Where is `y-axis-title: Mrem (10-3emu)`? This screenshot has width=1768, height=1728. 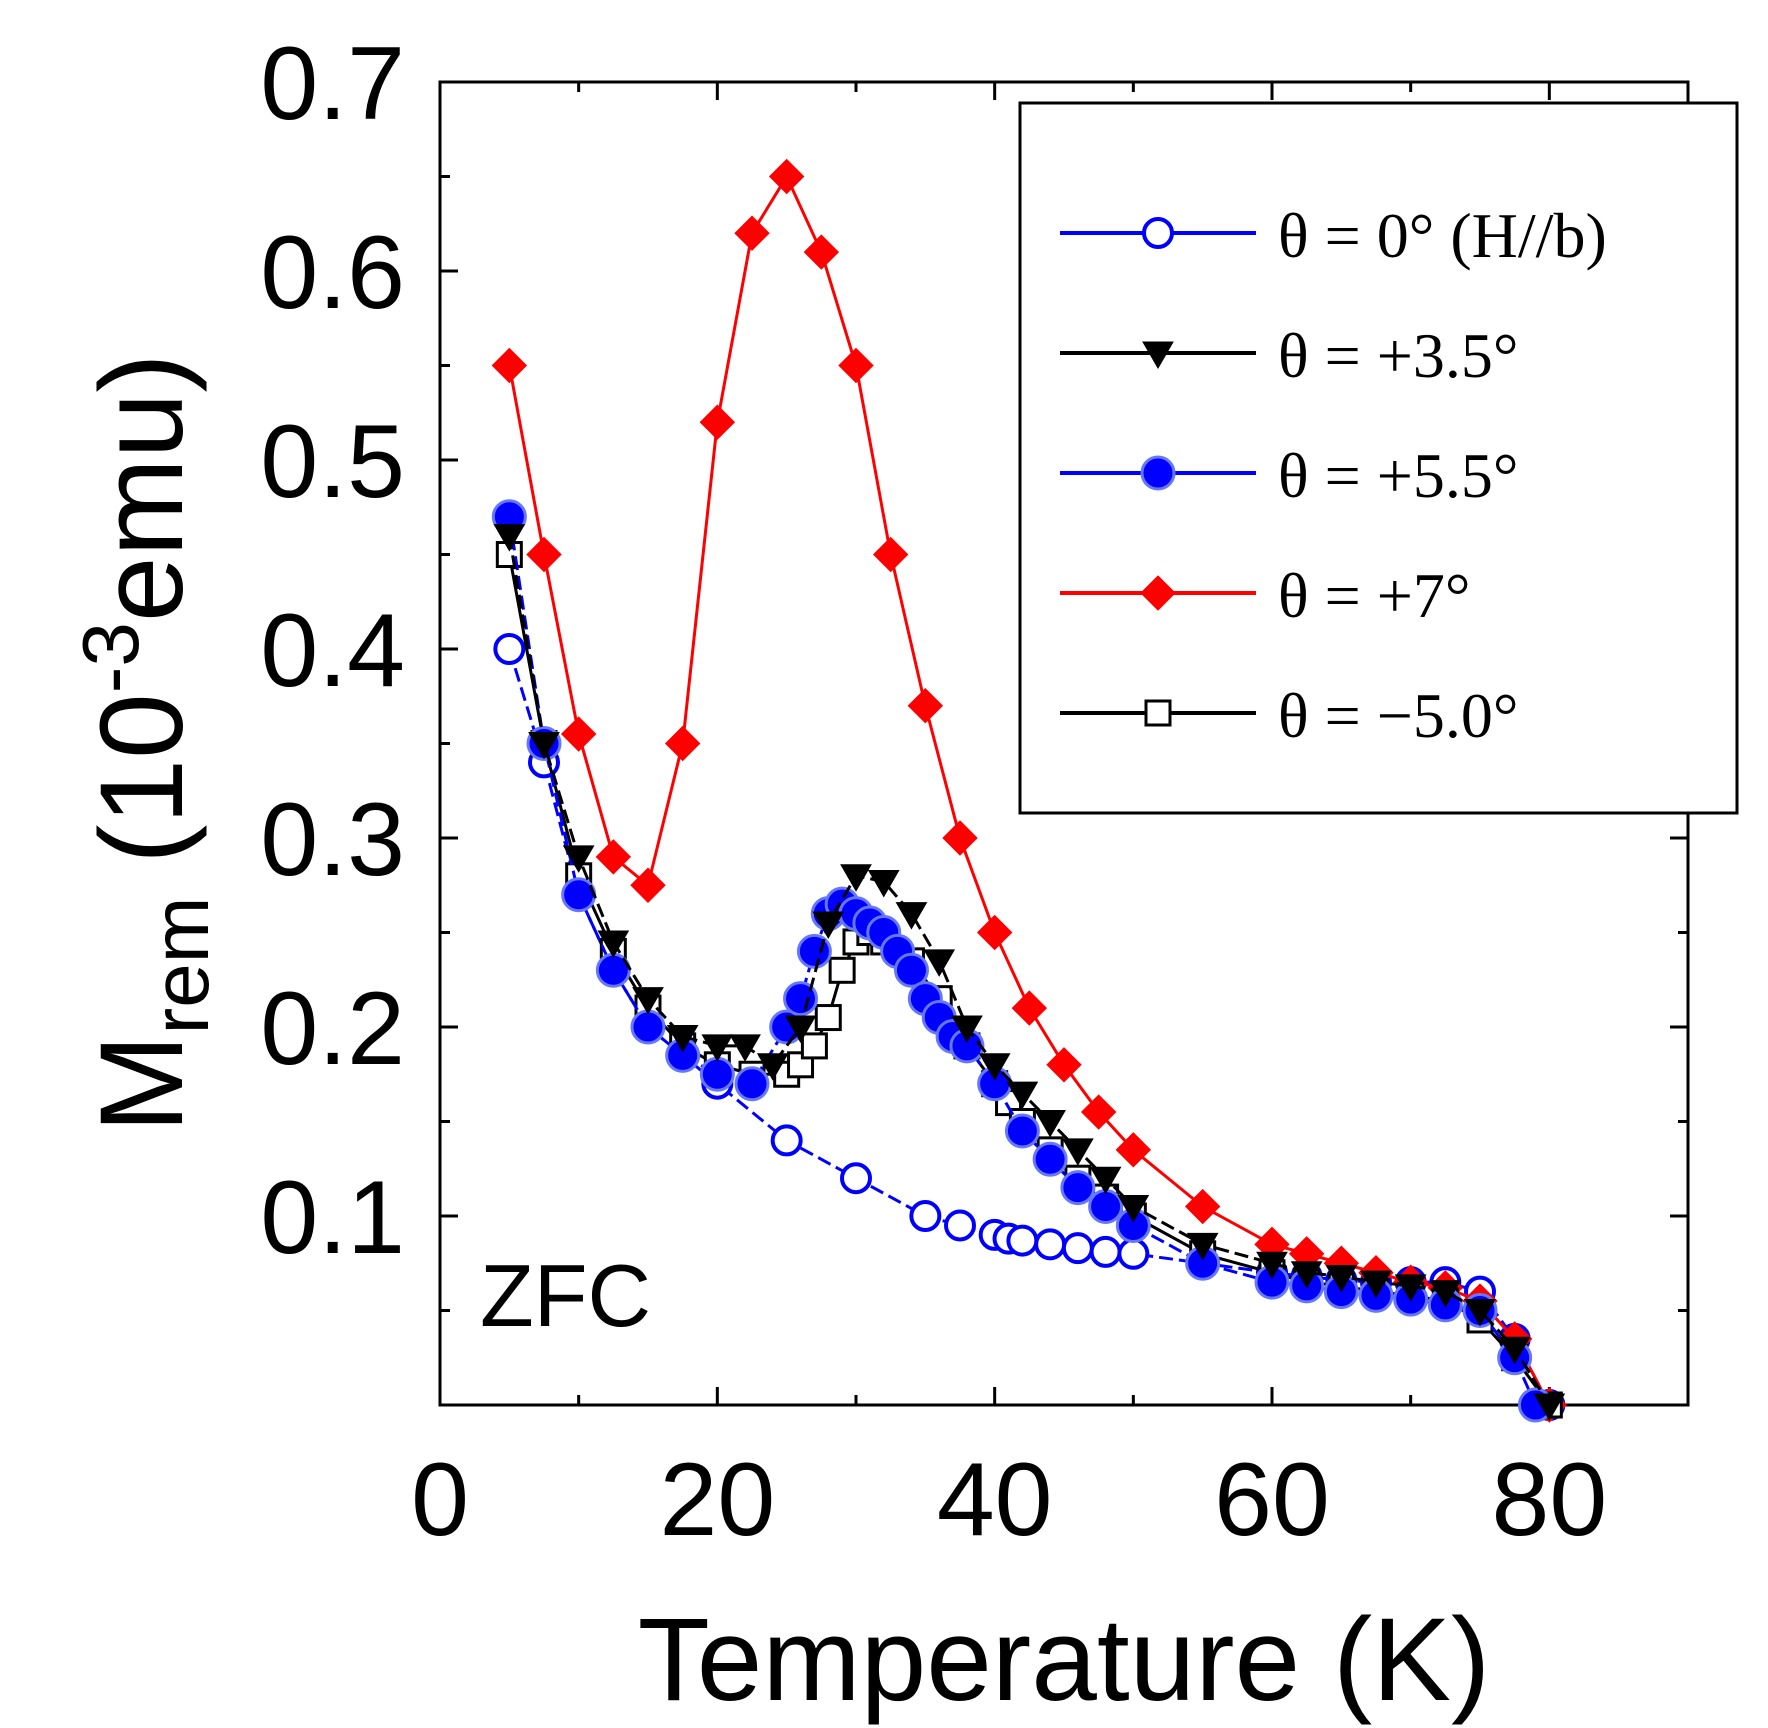 y-axis-title: Mrem (10-3emu) is located at coordinates (145, 742).